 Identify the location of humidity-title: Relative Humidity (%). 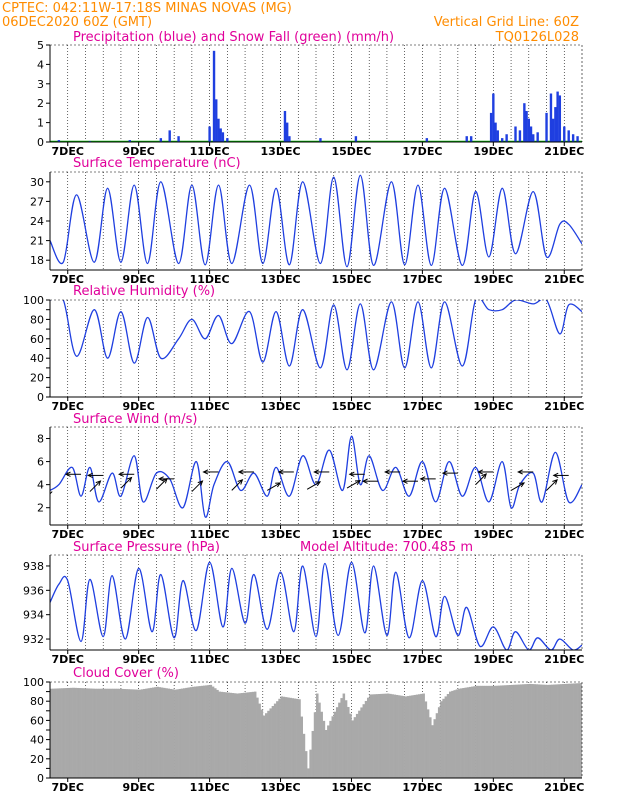
(144, 291).